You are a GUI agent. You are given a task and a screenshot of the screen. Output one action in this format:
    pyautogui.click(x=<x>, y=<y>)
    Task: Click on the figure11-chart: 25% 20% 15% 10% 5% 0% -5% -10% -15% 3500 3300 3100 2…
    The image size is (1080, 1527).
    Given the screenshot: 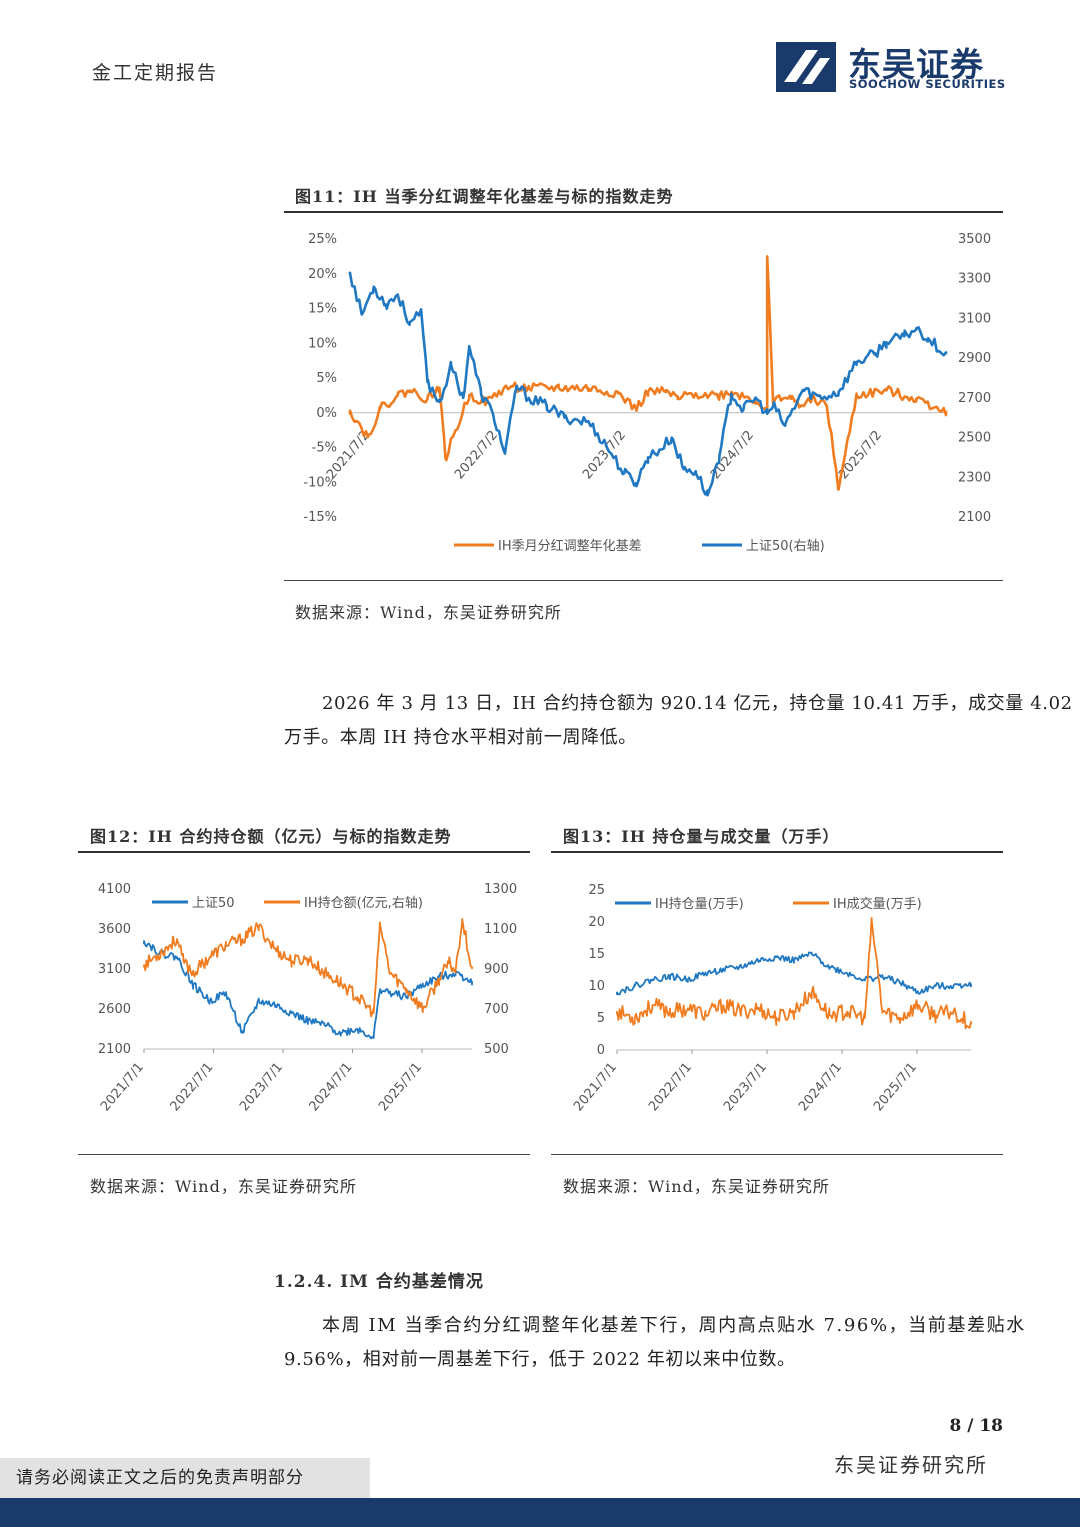 What is the action you would take?
    pyautogui.click(x=647, y=393)
    